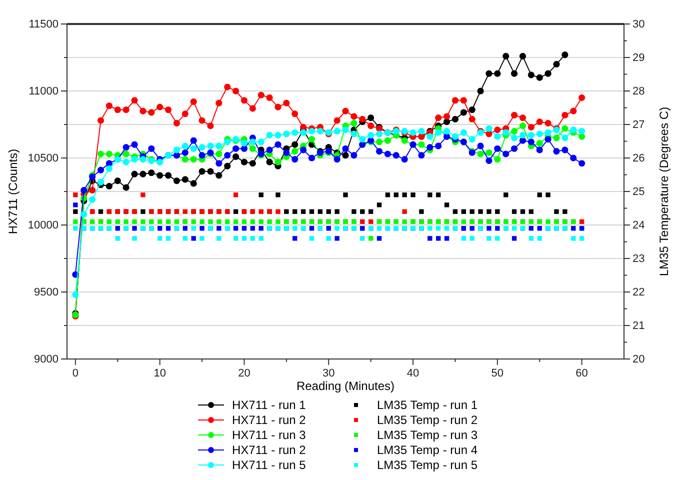  What do you see at coordinates (638, 24) in the screenshot?
I see `y2-tick-label: 30` at bounding box center [638, 24].